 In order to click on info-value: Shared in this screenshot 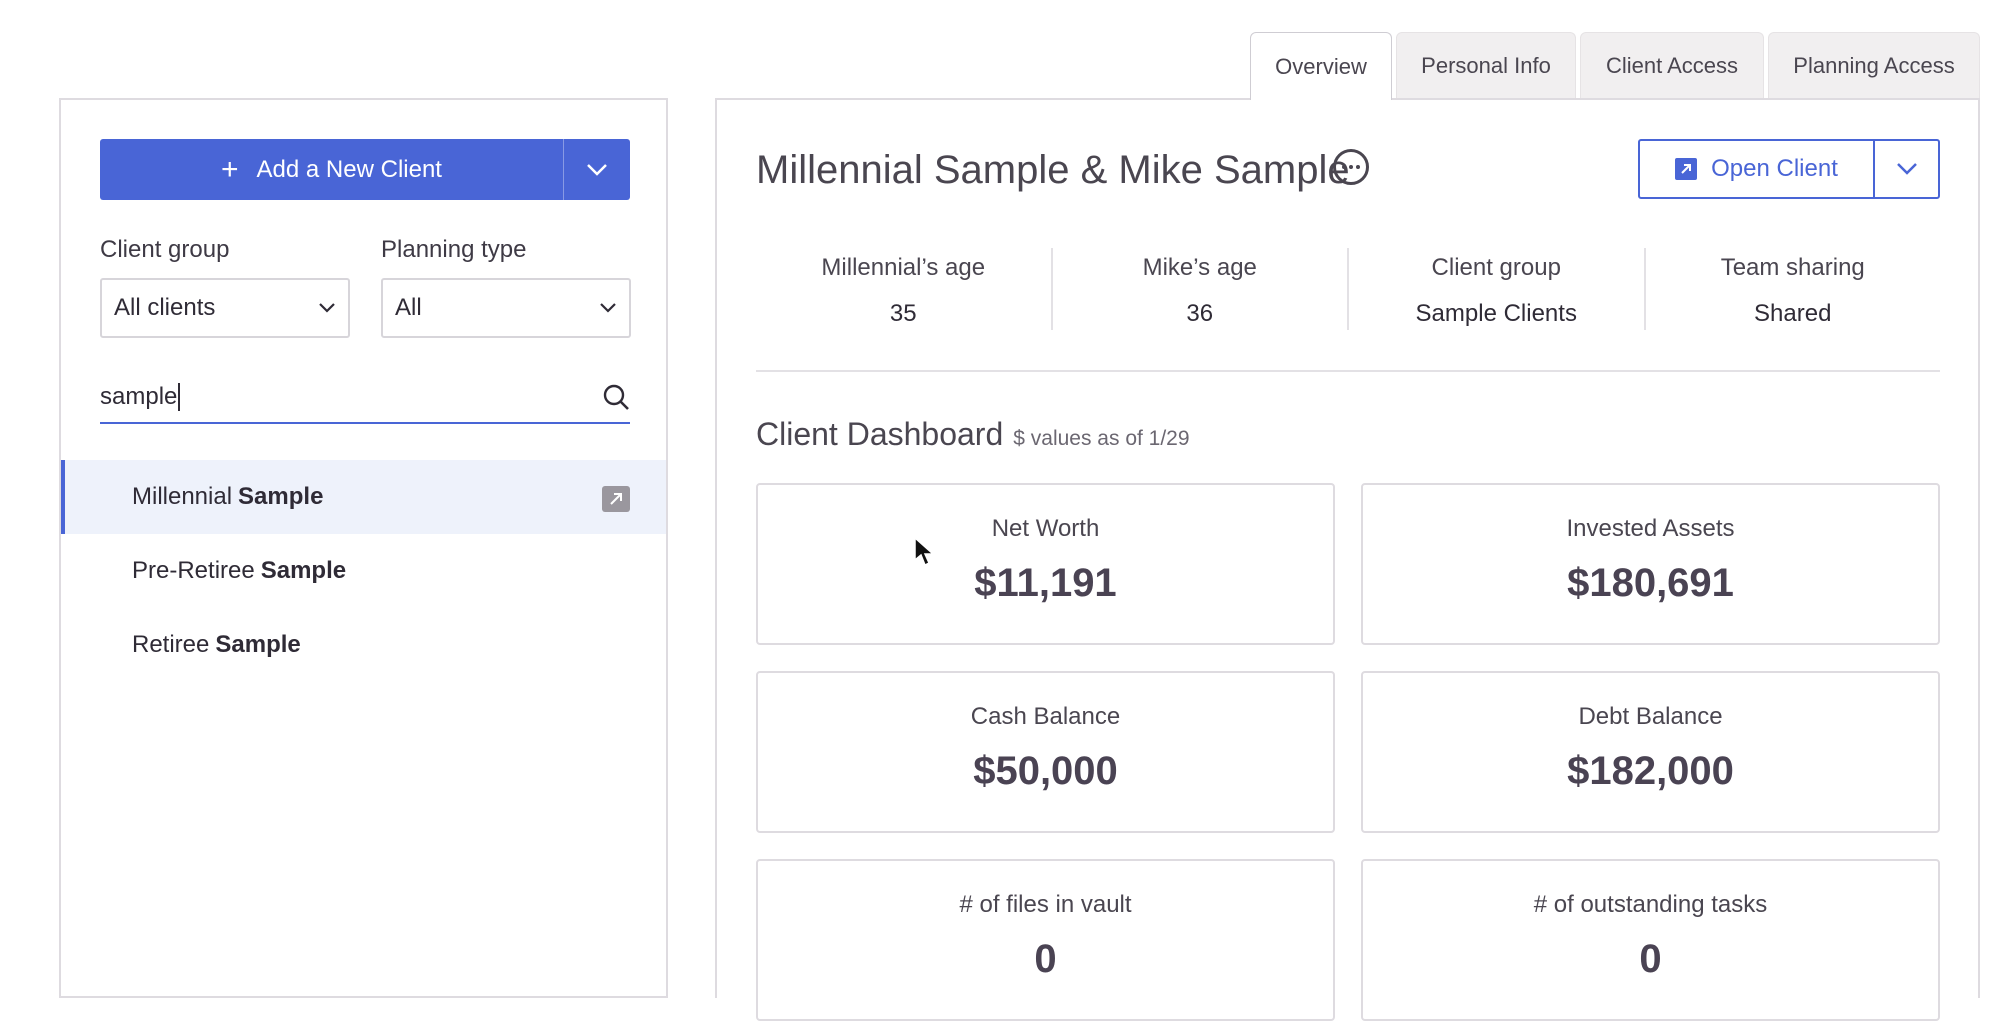, I will do `click(1793, 313)`.